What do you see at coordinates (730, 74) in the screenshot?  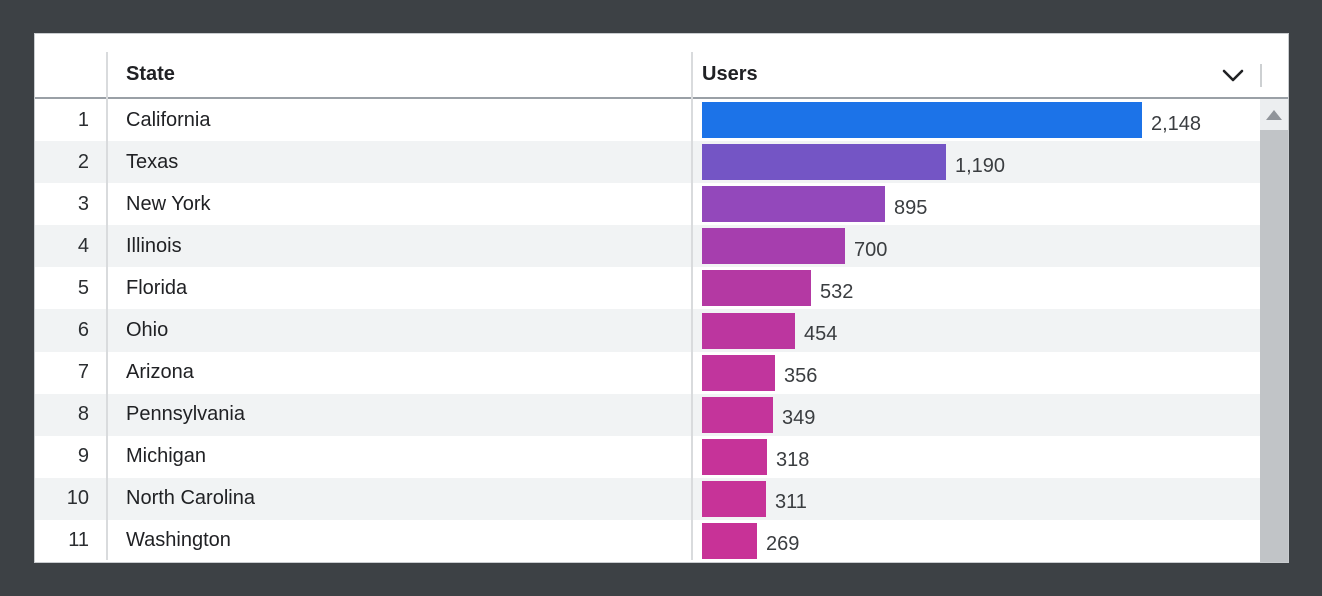 I see `users-column-label: Users` at bounding box center [730, 74].